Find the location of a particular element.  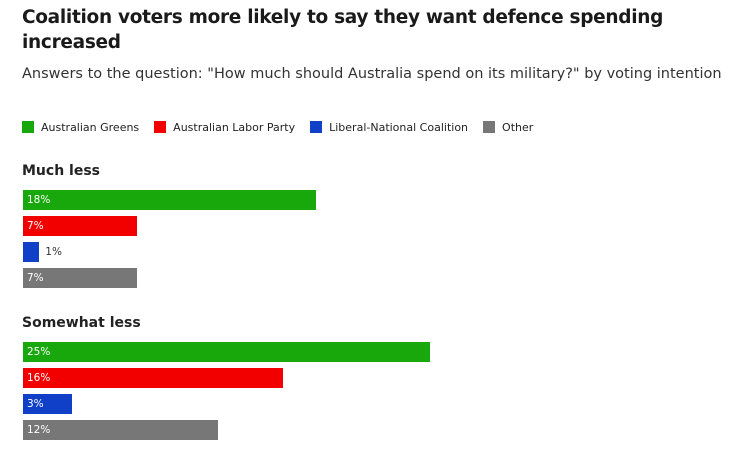

bar-much-less-australian-greens is located at coordinates (170, 200).